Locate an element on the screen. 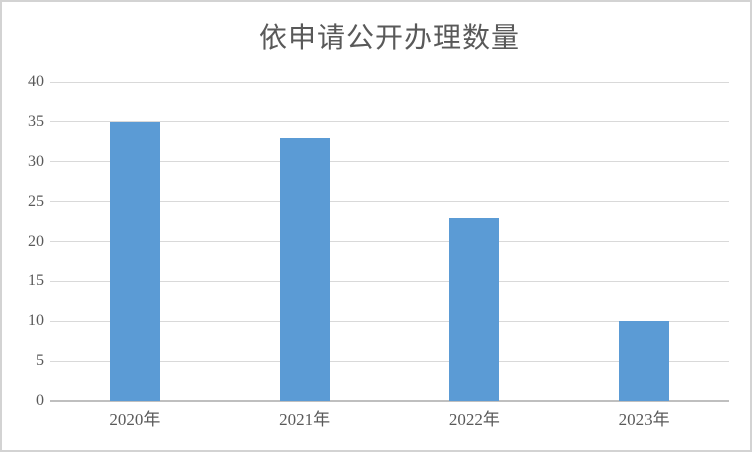 The width and height of the screenshot is (752, 452). y-axis-tick-label: 5 is located at coordinates (40, 361).